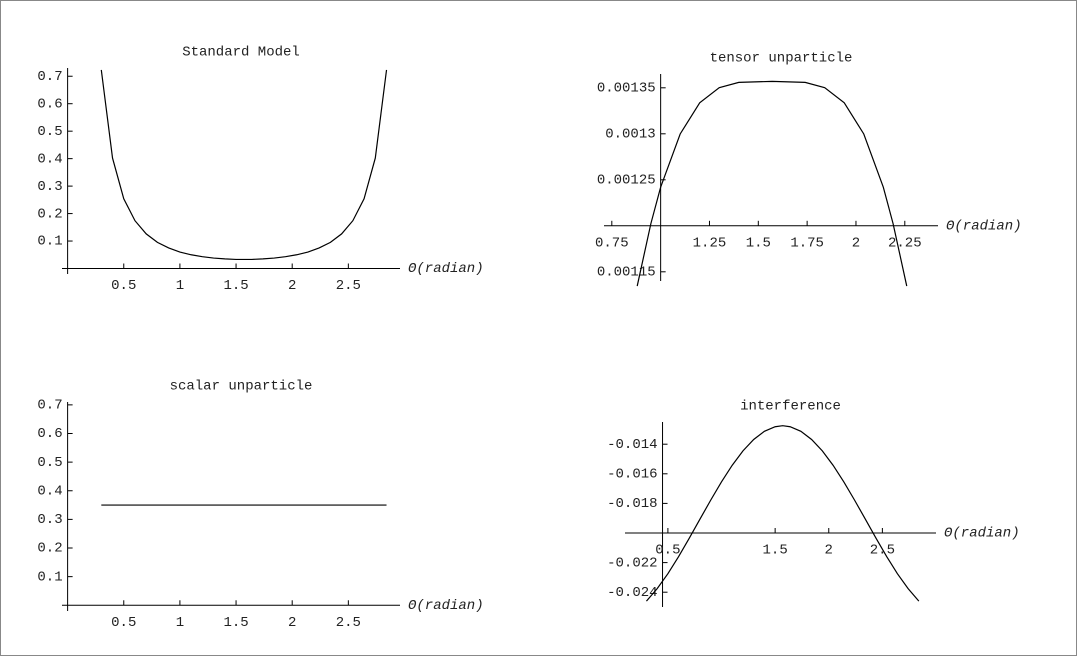 The width and height of the screenshot is (1081, 669). I want to click on chart-title: interference, so click(790, 407).